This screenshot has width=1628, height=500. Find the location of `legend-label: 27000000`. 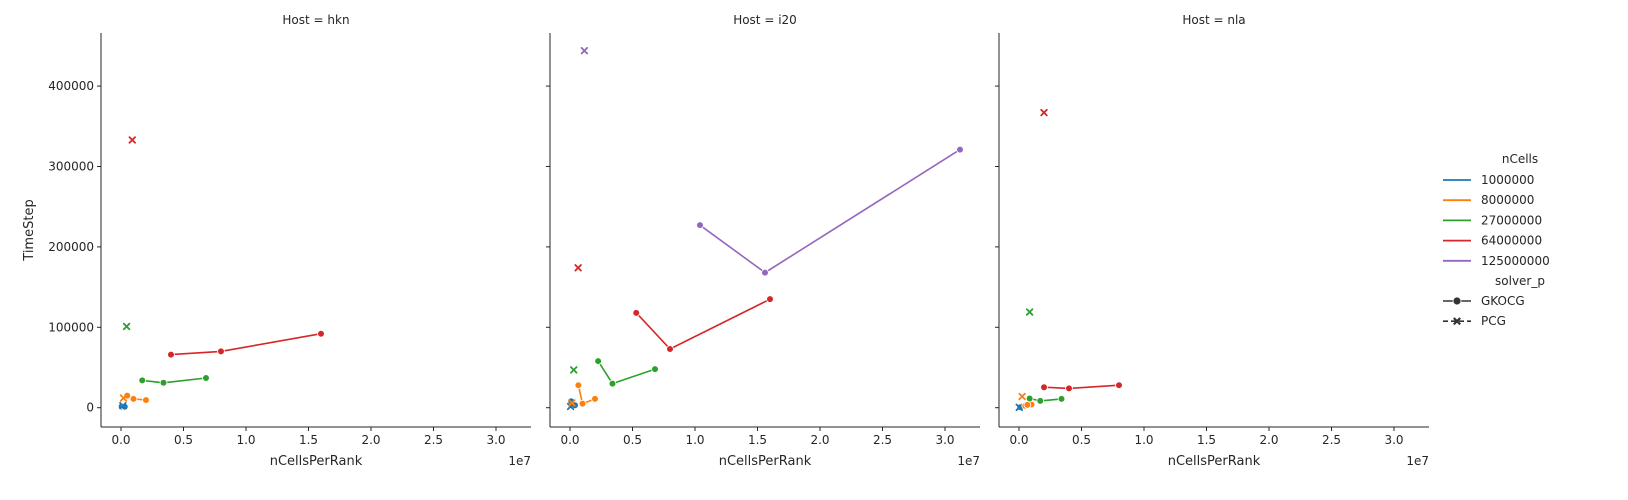

legend-label: 27000000 is located at coordinates (1511, 220).